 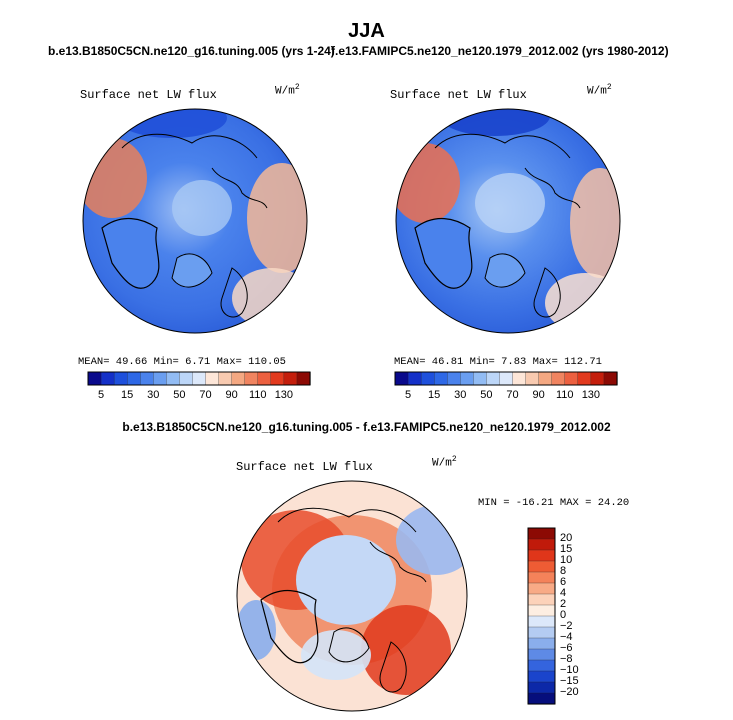 I want to click on figure-title: JJA, so click(x=366, y=31).